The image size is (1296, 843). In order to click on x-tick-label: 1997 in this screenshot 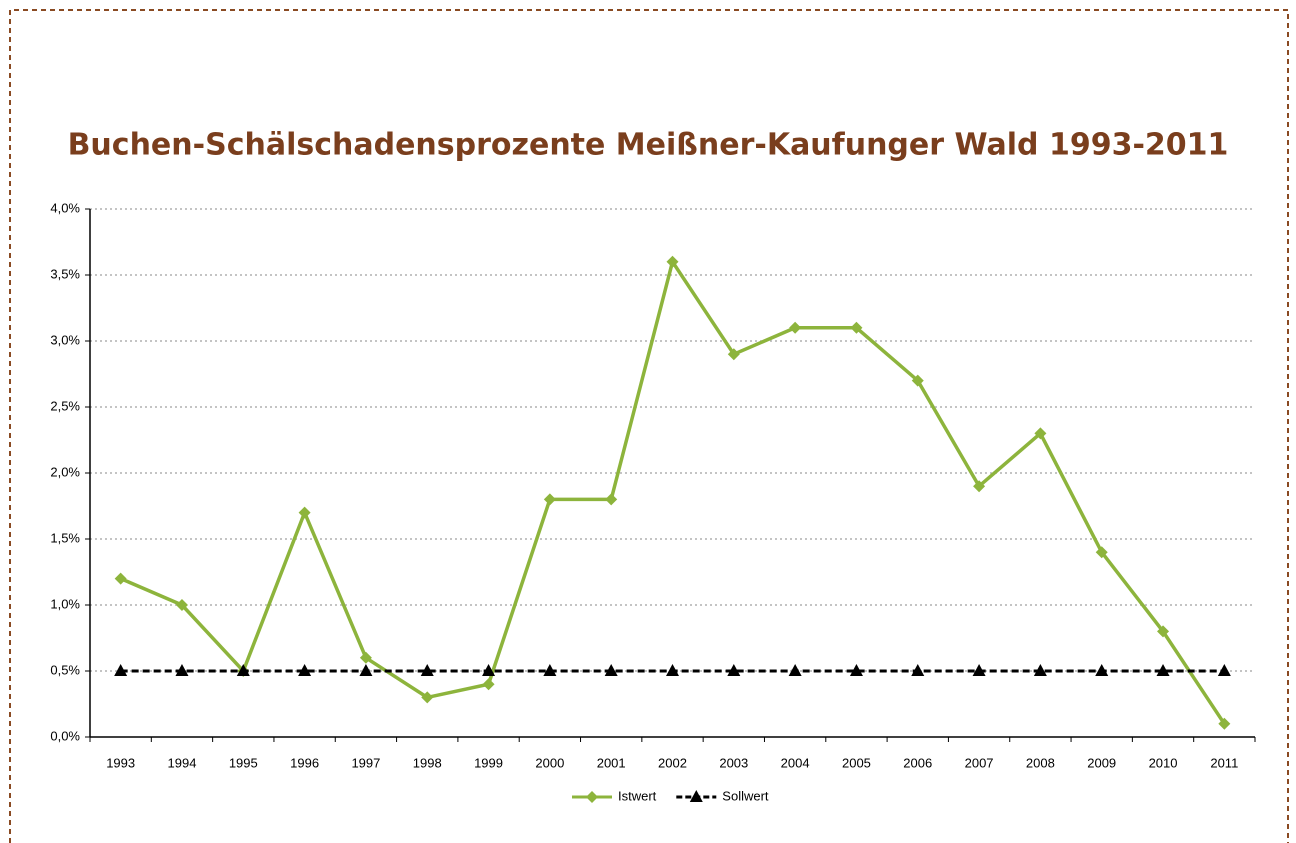, I will do `click(365, 762)`.